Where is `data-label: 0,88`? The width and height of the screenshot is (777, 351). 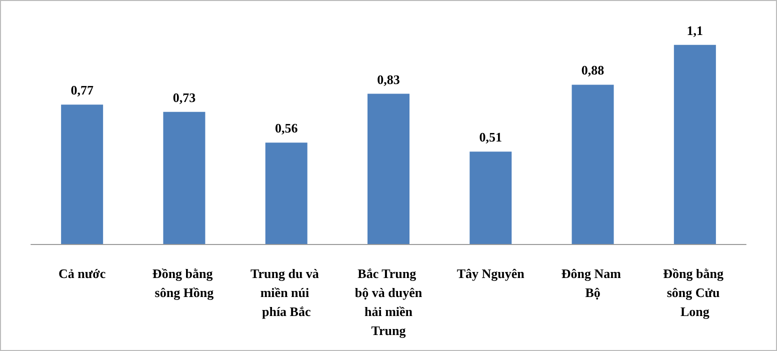 data-label: 0,88 is located at coordinates (593, 70).